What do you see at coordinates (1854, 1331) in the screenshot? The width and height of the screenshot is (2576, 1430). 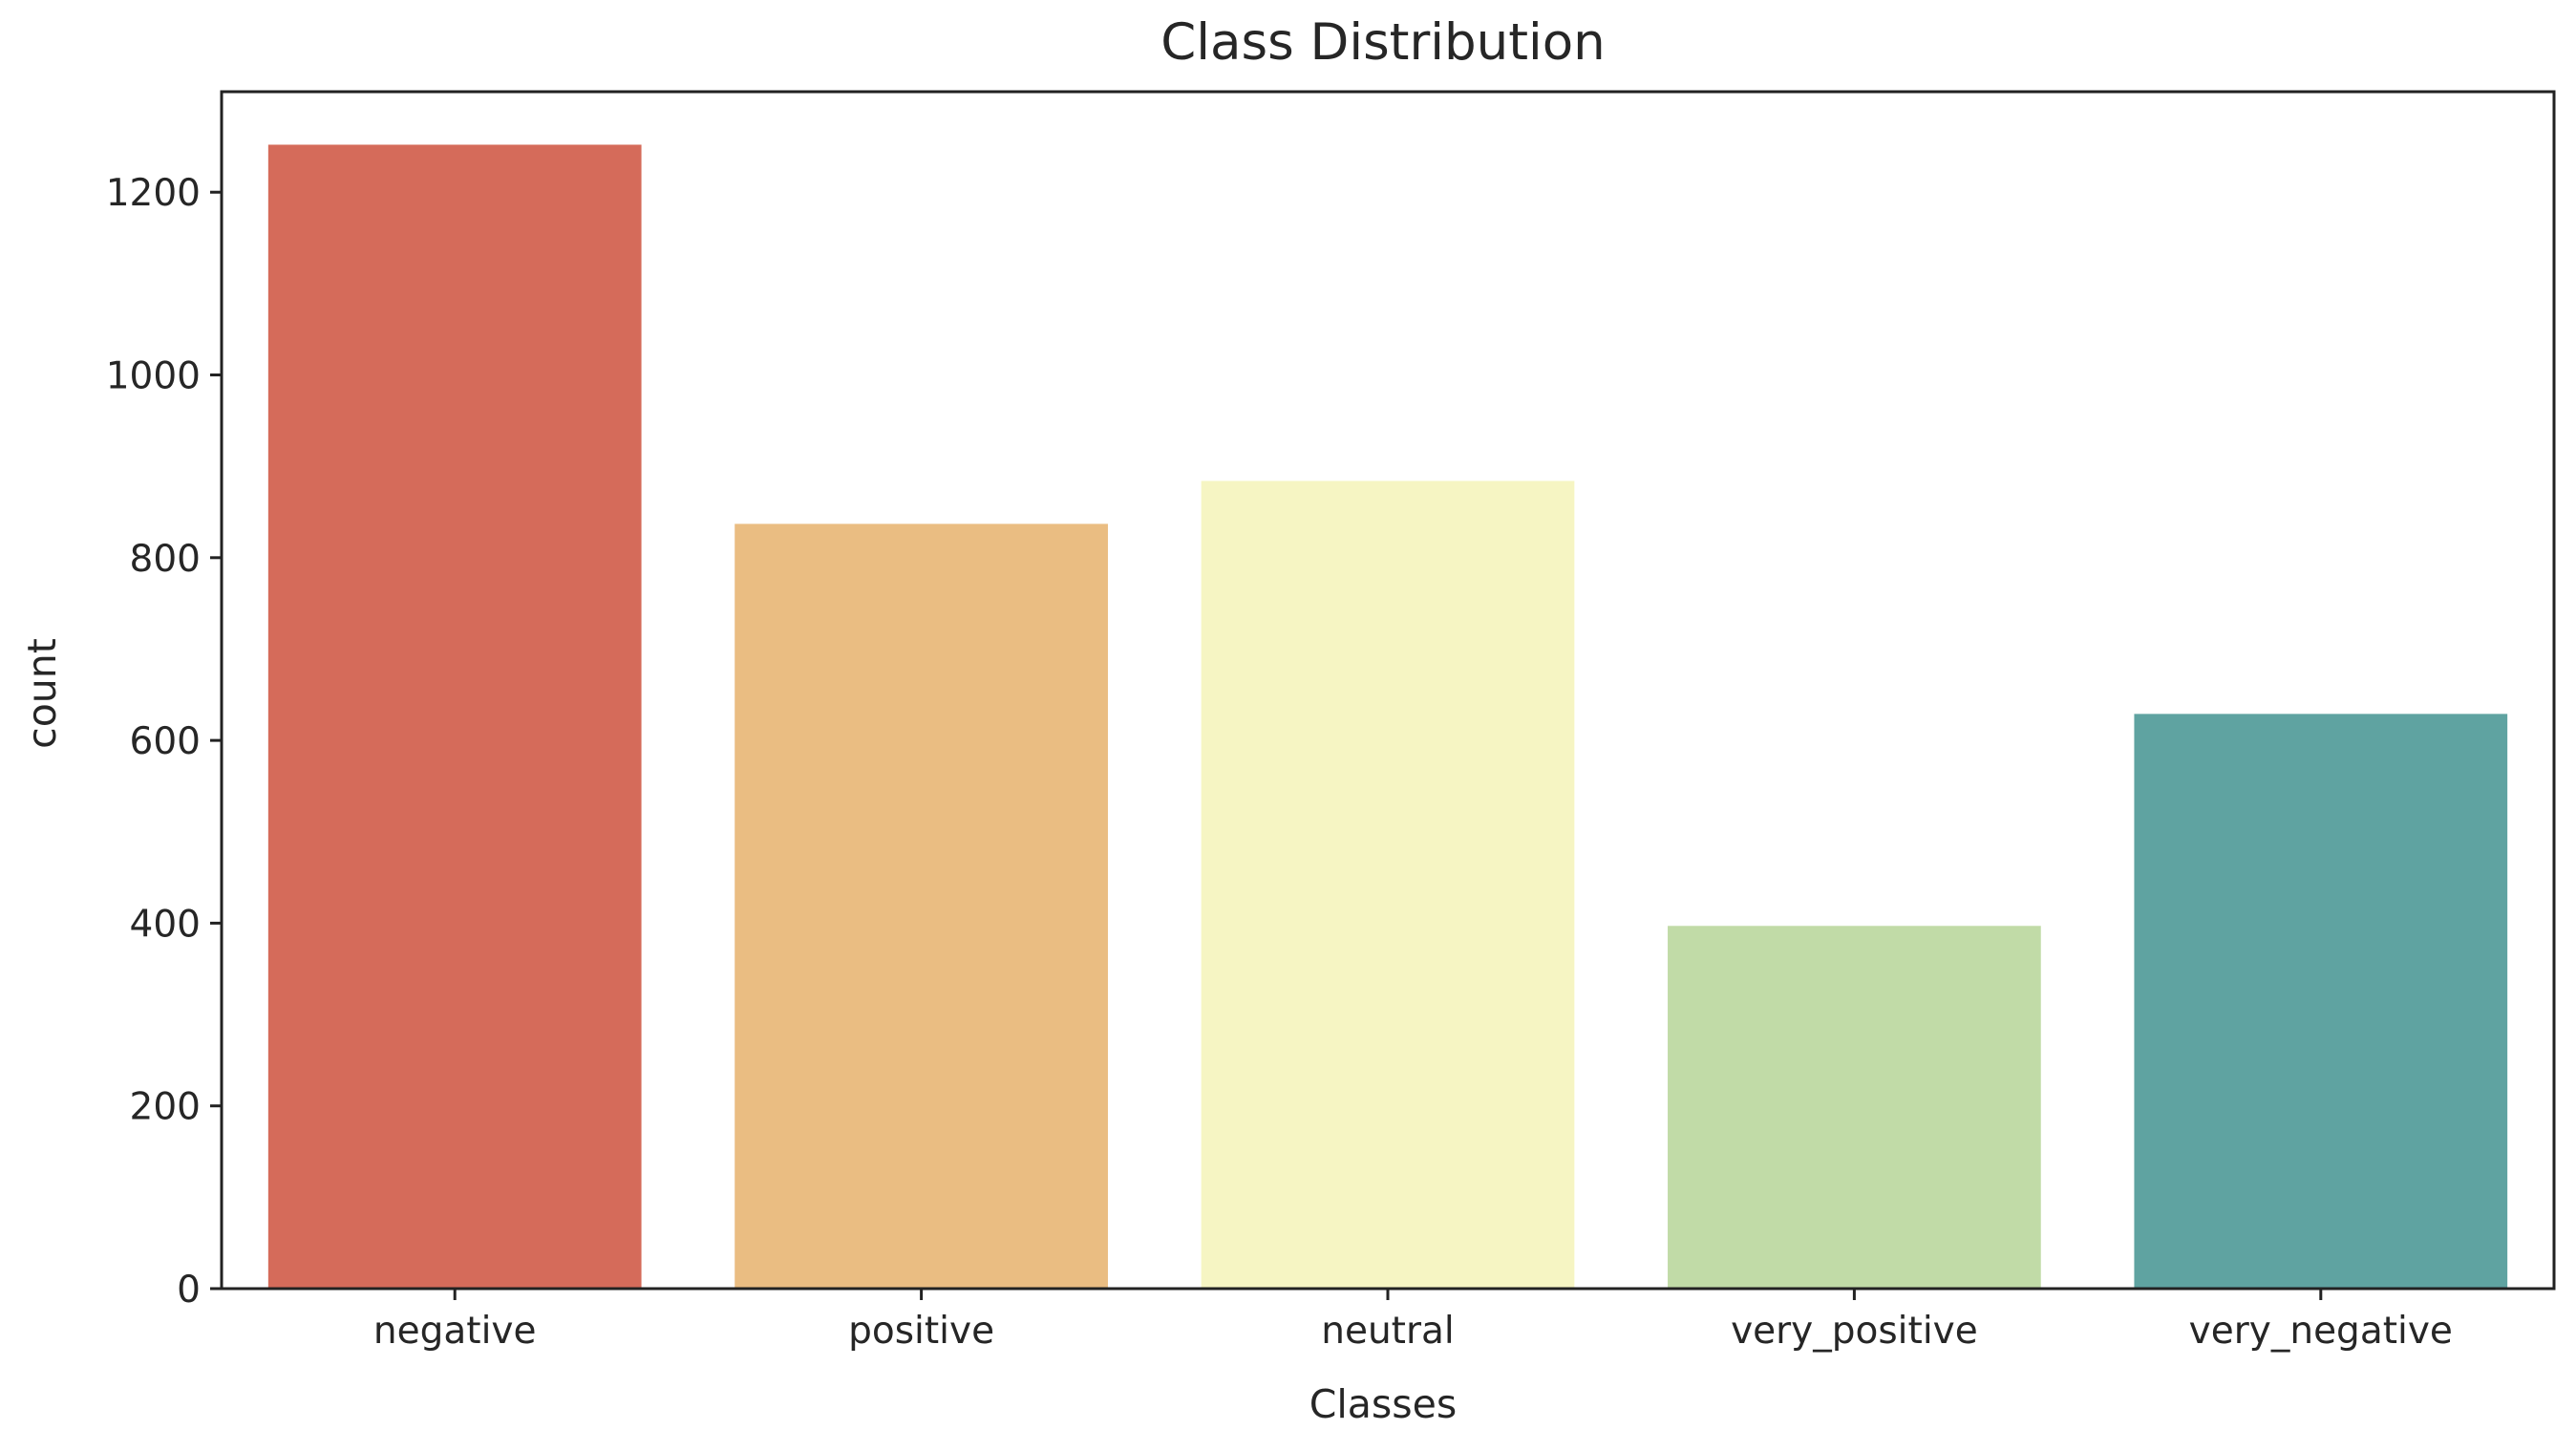 I see `x-tick-label: very_positive` at bounding box center [1854, 1331].